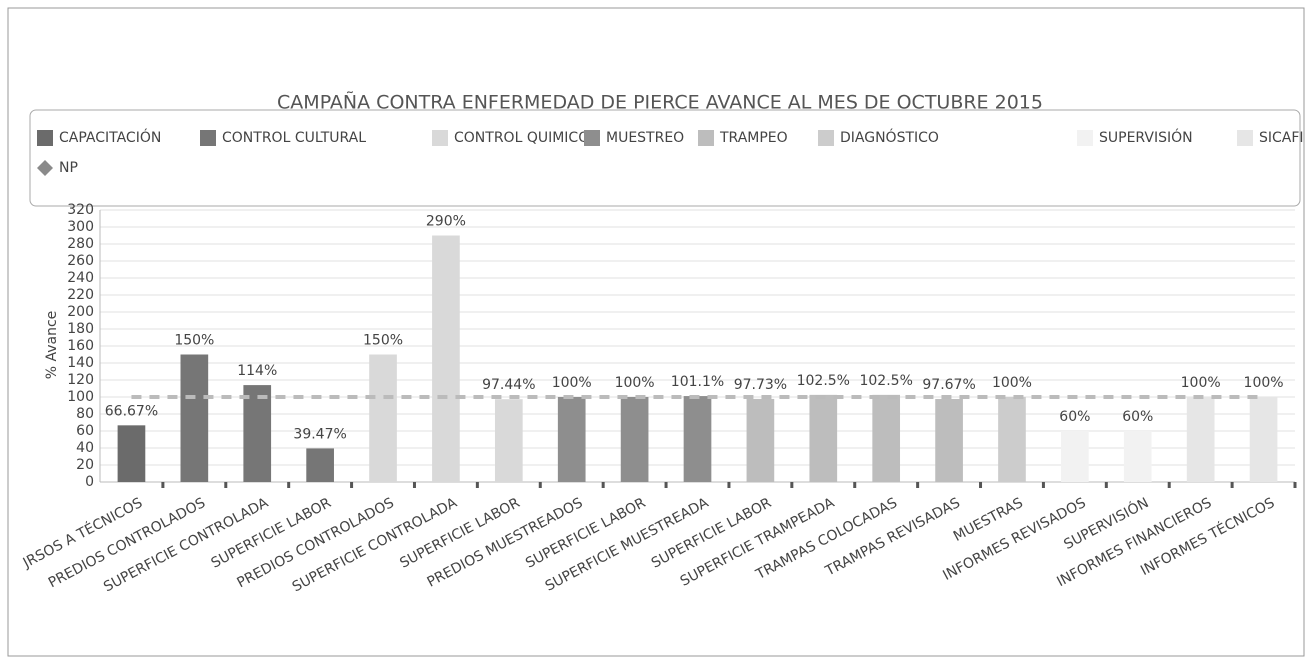 This screenshot has height=664, width=1312. I want to click on data-label: 101.1%, so click(697, 382).